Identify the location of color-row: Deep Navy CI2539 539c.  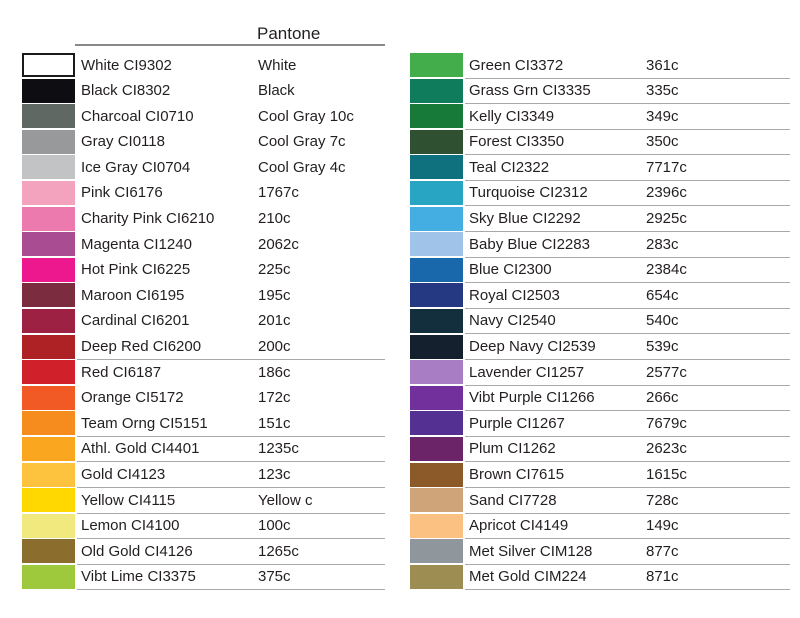
(600, 347).